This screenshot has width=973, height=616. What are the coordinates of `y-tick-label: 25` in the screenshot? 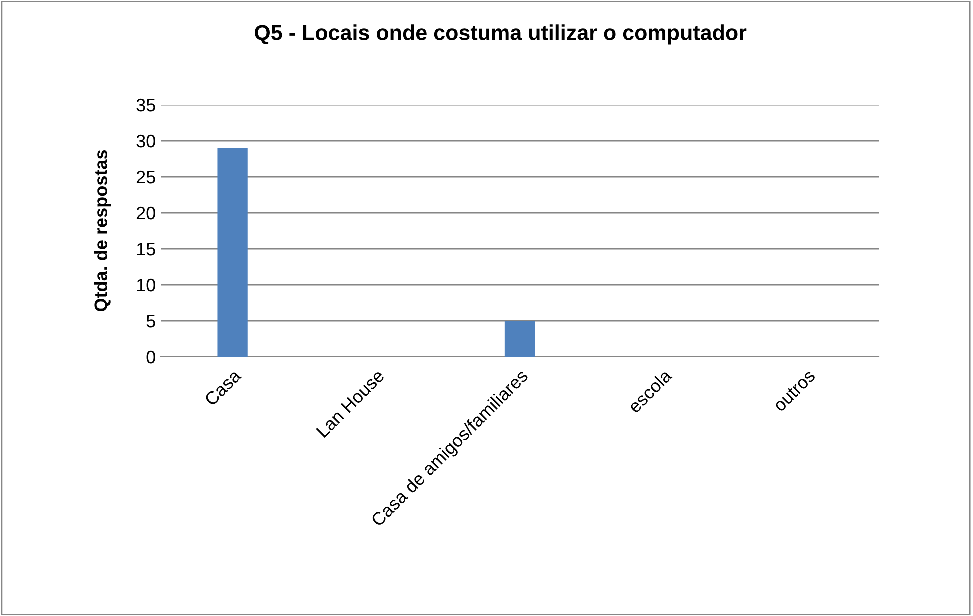 It's located at (146, 177).